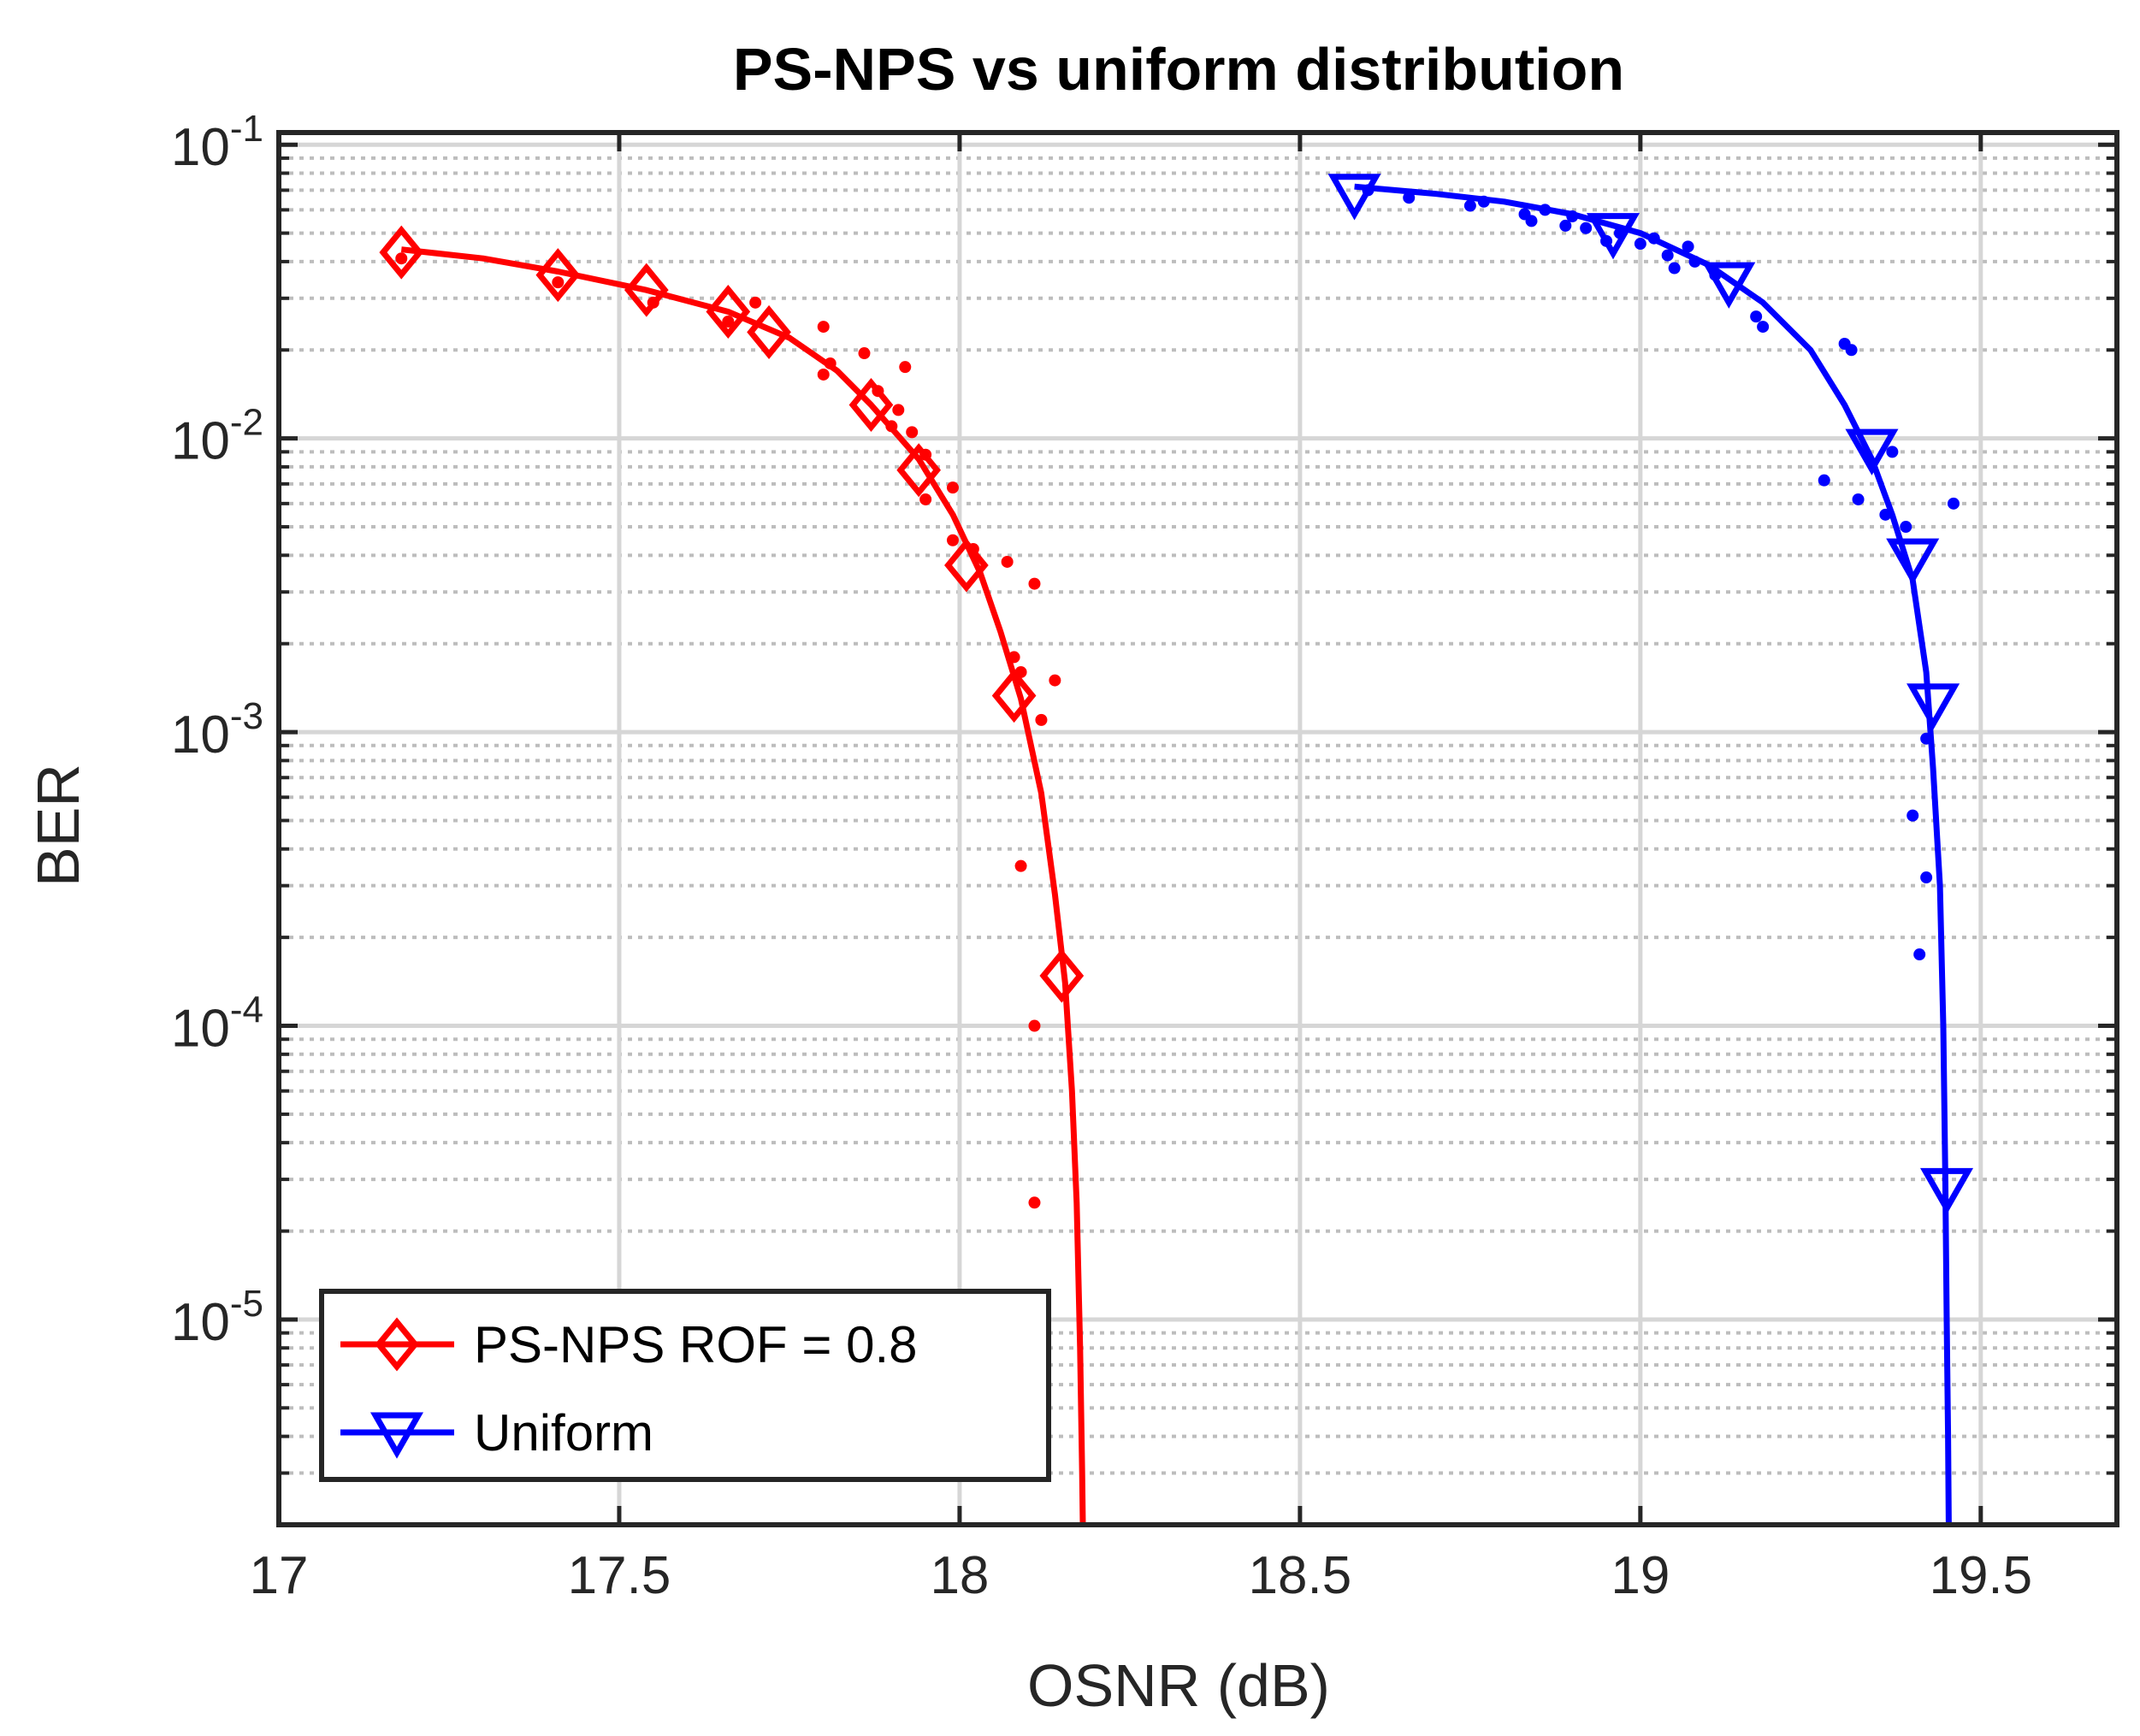 The height and width of the screenshot is (1736, 2140). I want to click on legend-marker-ps-nps, so click(397, 1345).